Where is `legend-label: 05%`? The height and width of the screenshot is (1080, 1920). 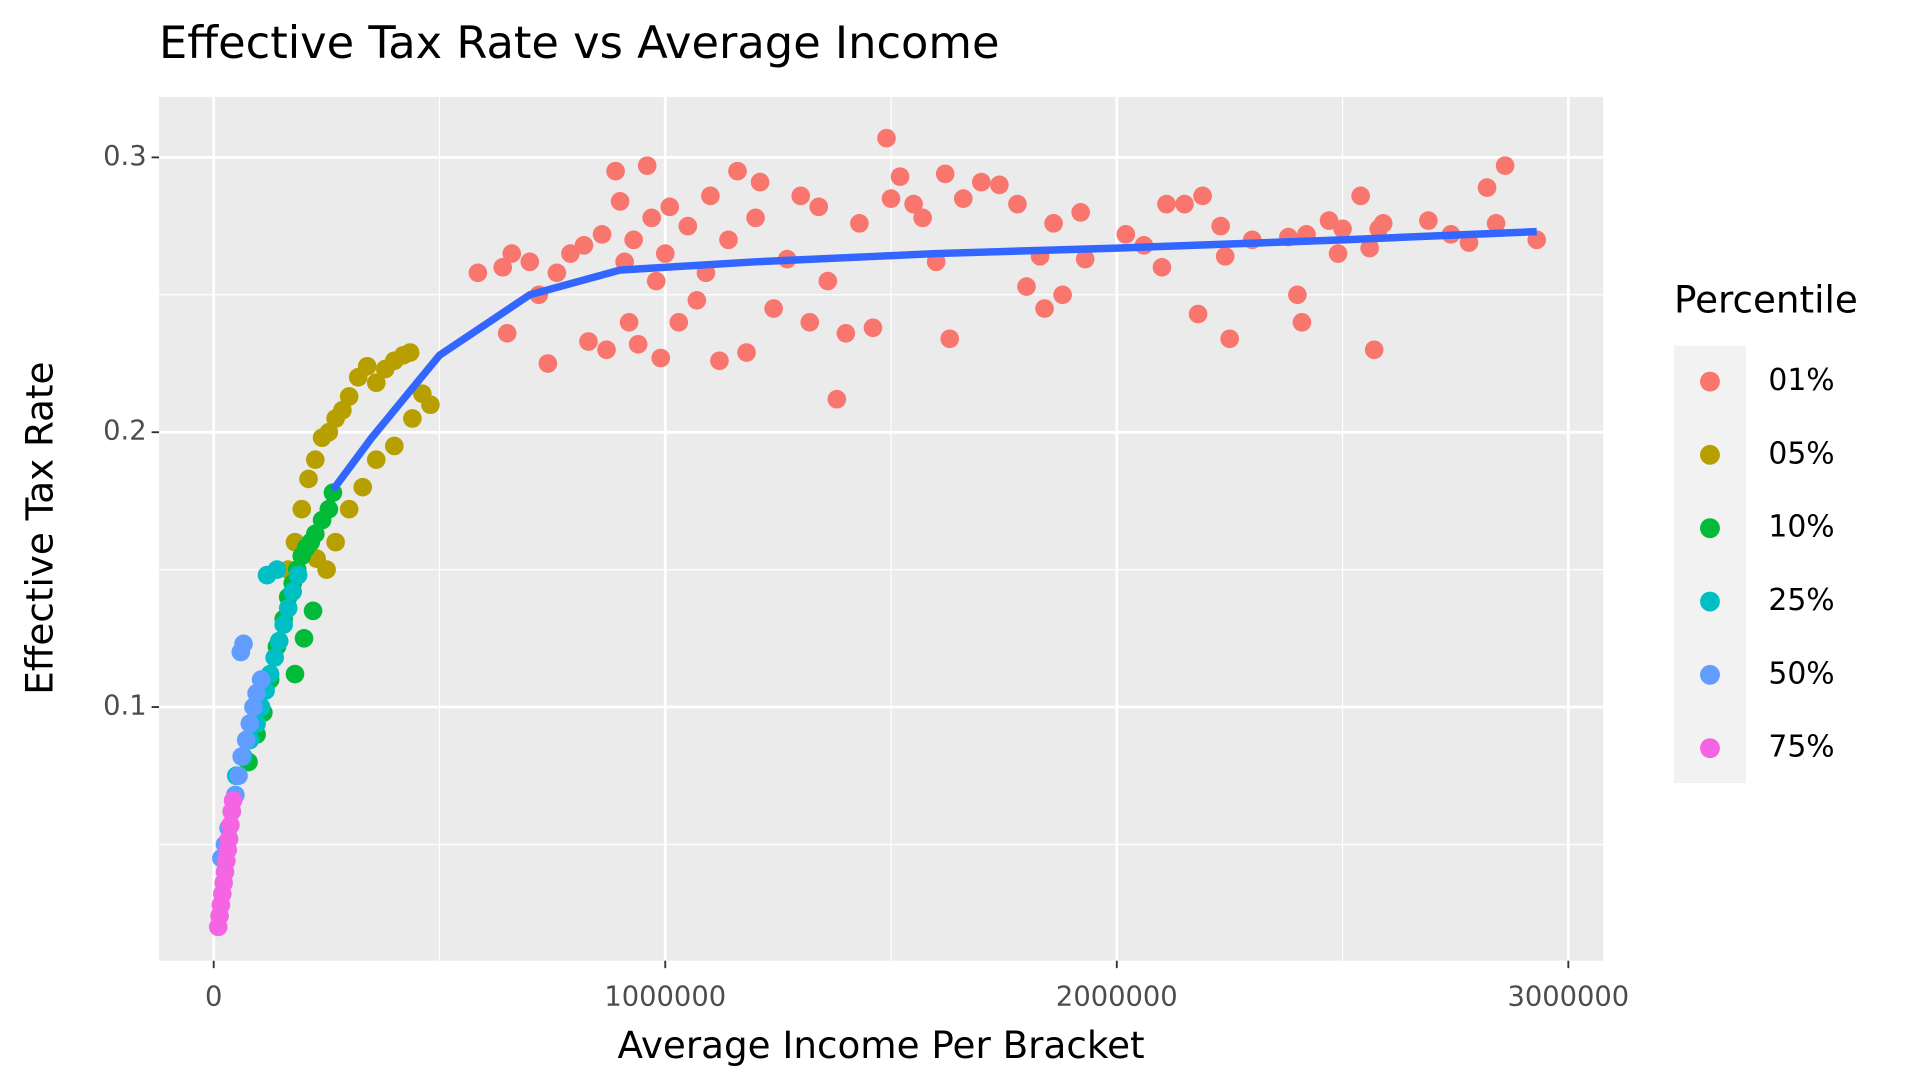
legend-label: 05% is located at coordinates (1801, 453).